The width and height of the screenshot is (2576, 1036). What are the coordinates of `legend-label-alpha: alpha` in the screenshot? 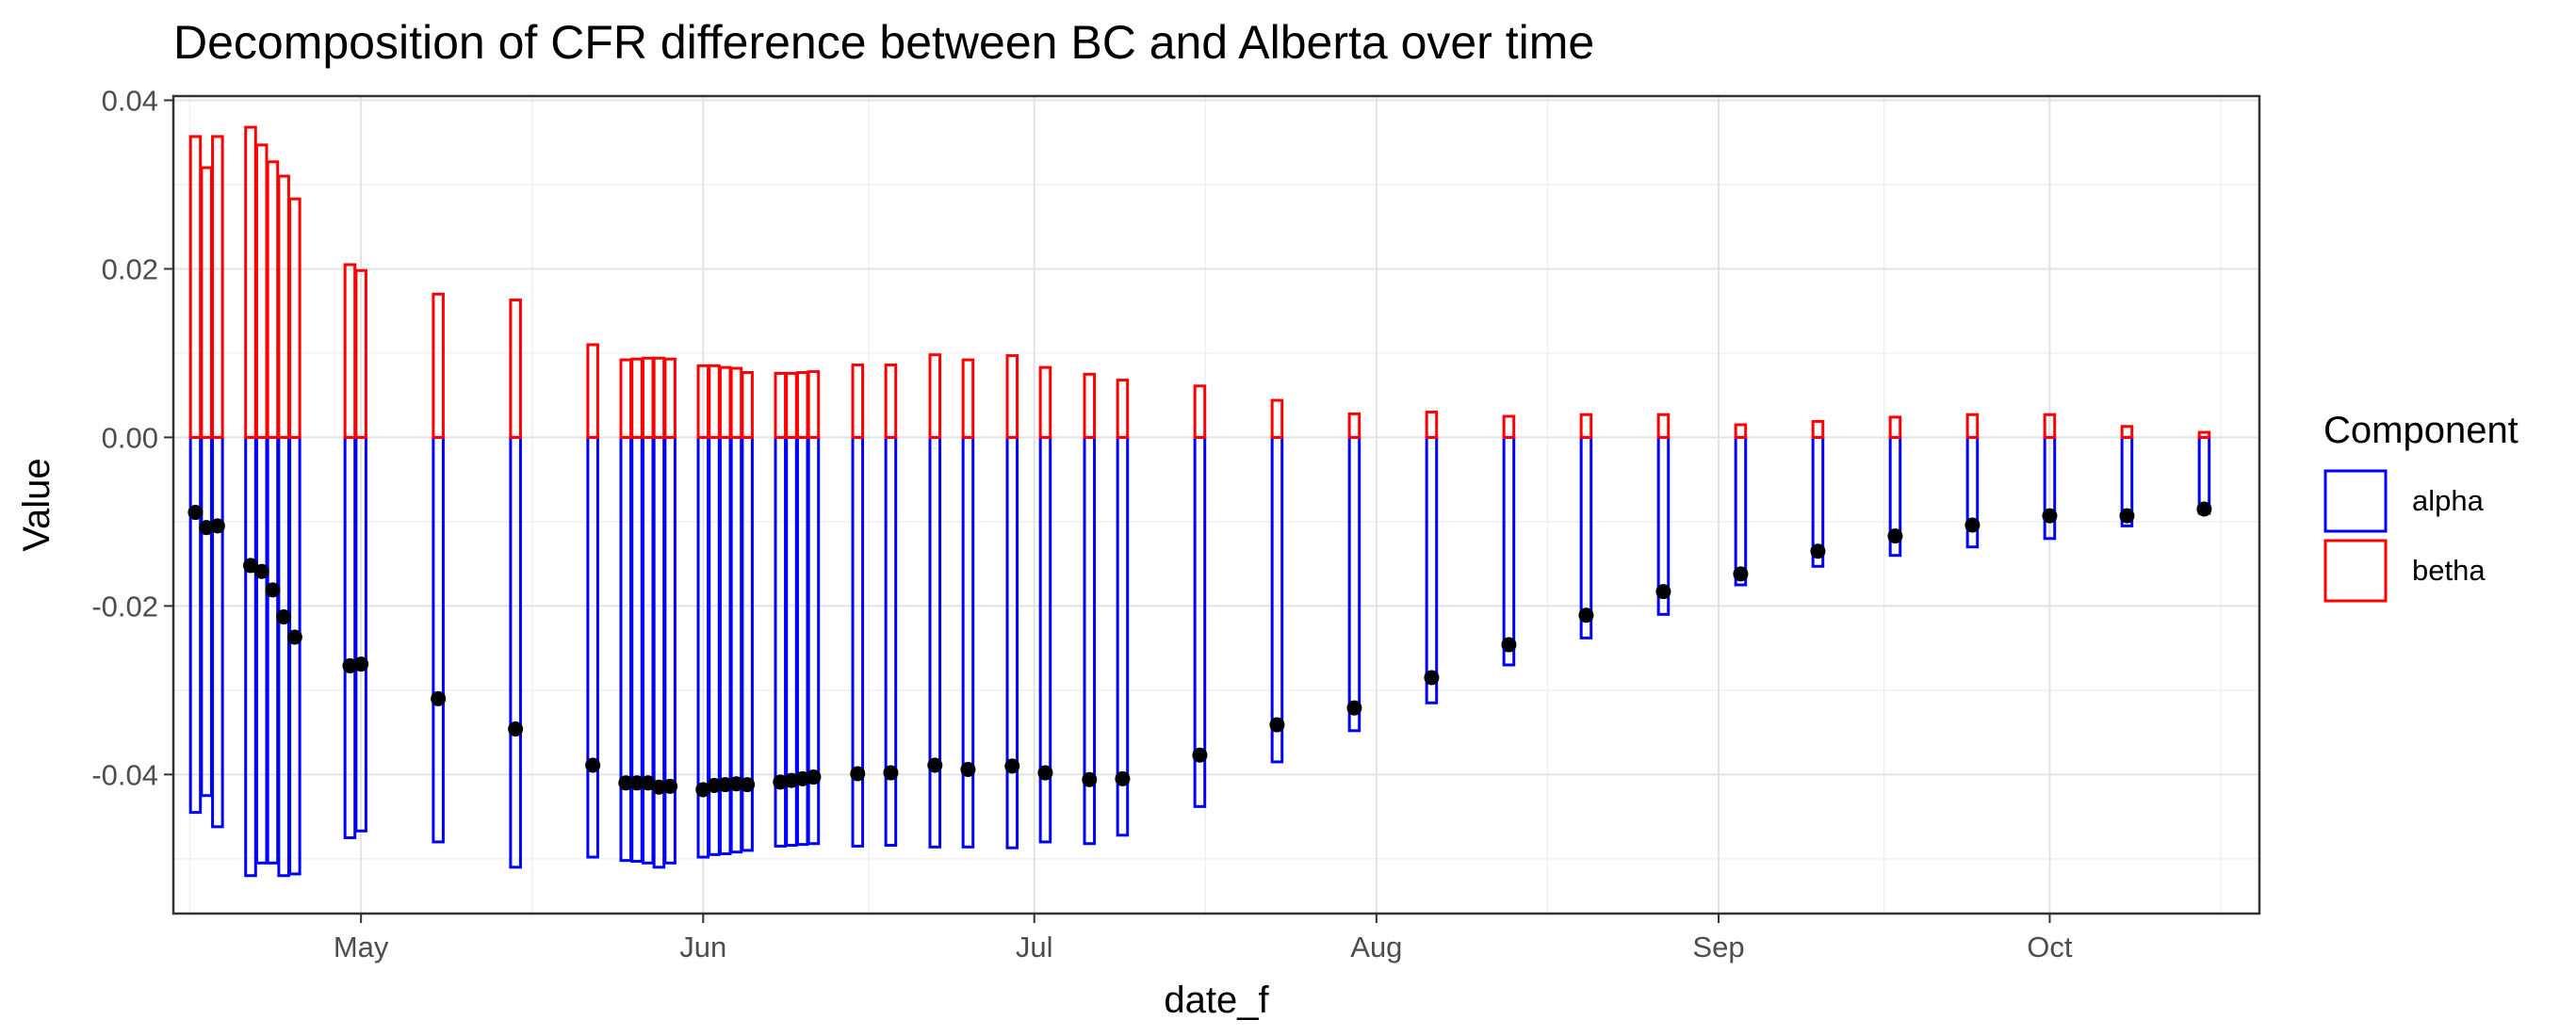 It's located at (2448, 500).